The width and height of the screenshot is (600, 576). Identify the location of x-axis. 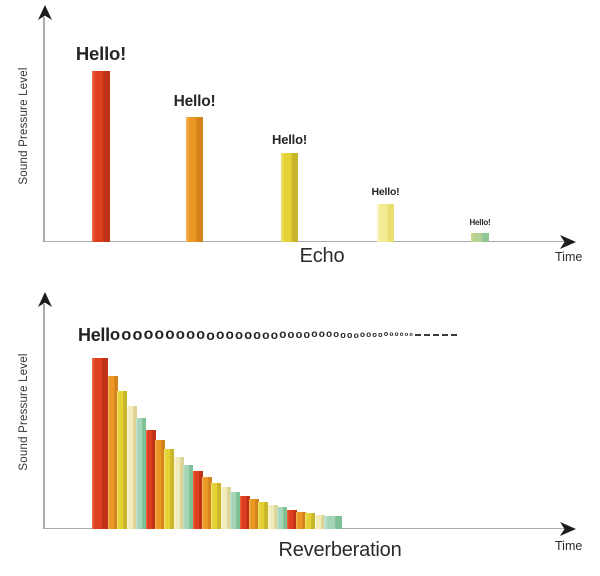
(304, 241).